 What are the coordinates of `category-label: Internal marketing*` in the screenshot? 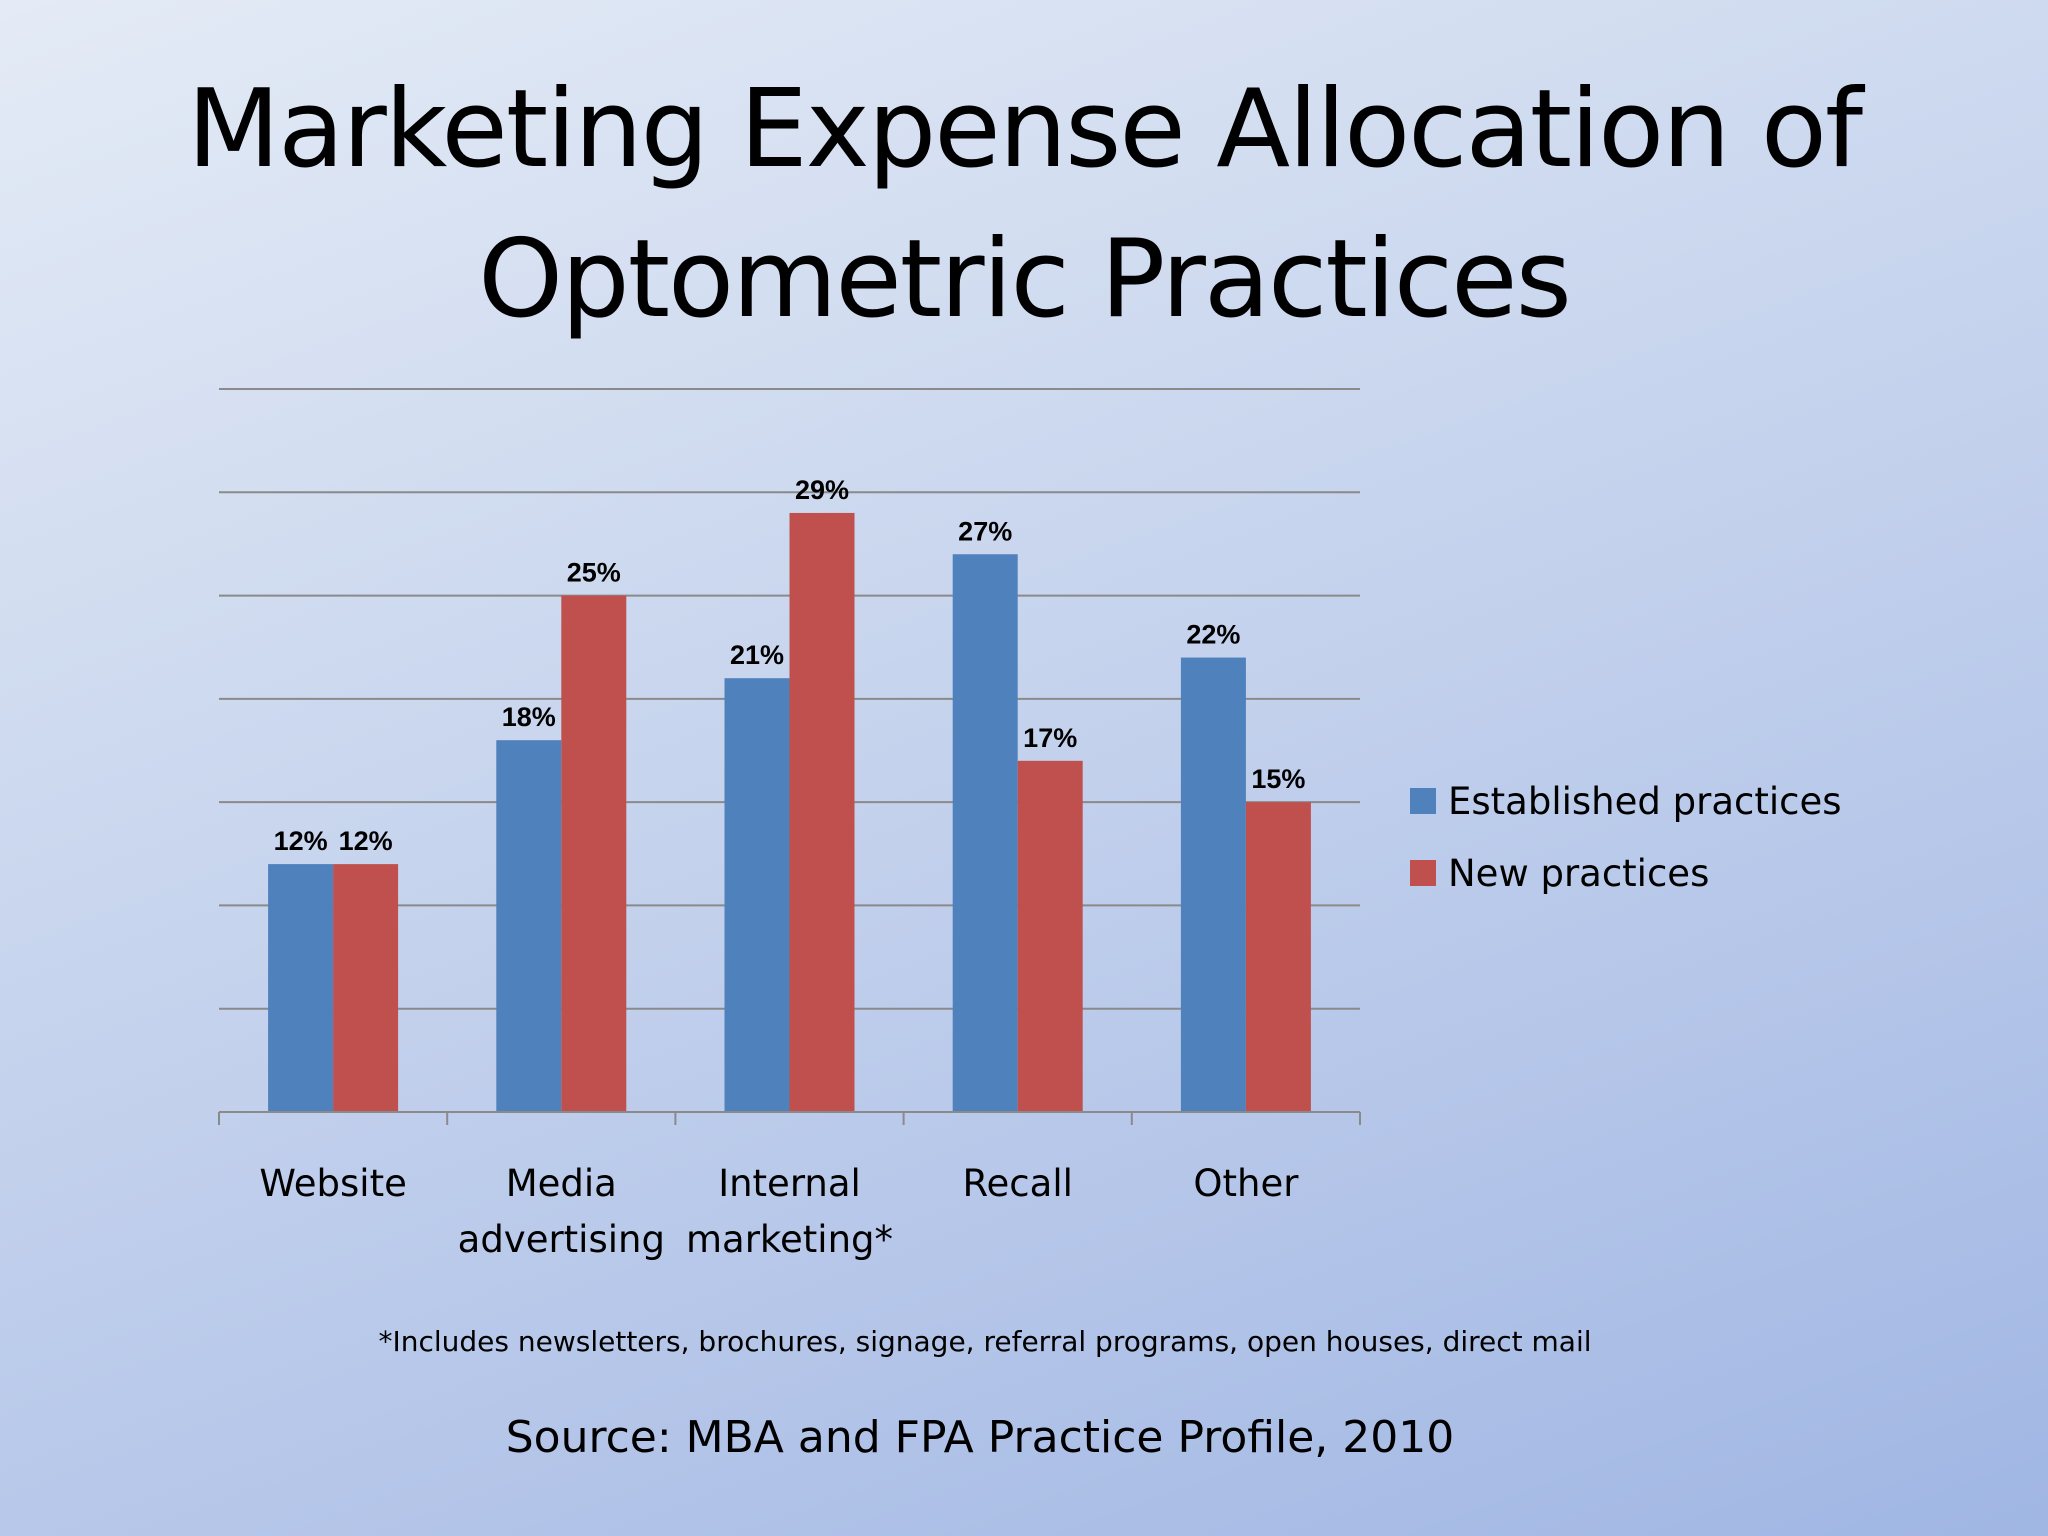 It's located at (789, 1211).